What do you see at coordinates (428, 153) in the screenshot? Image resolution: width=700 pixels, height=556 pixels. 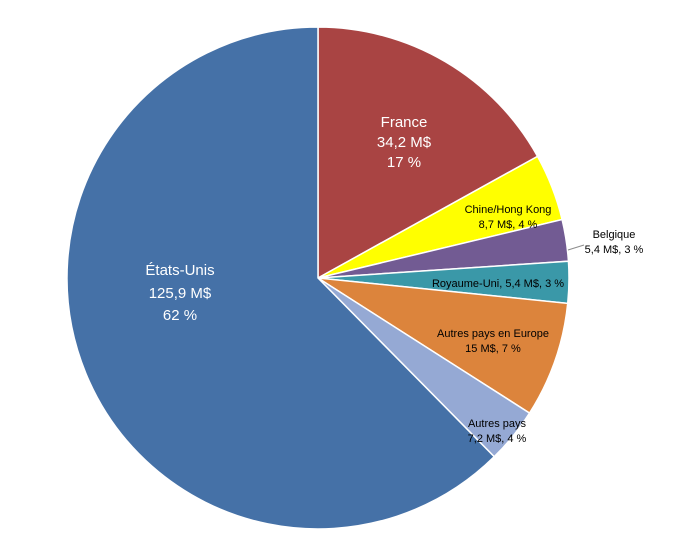 I see `pie-slice-france` at bounding box center [428, 153].